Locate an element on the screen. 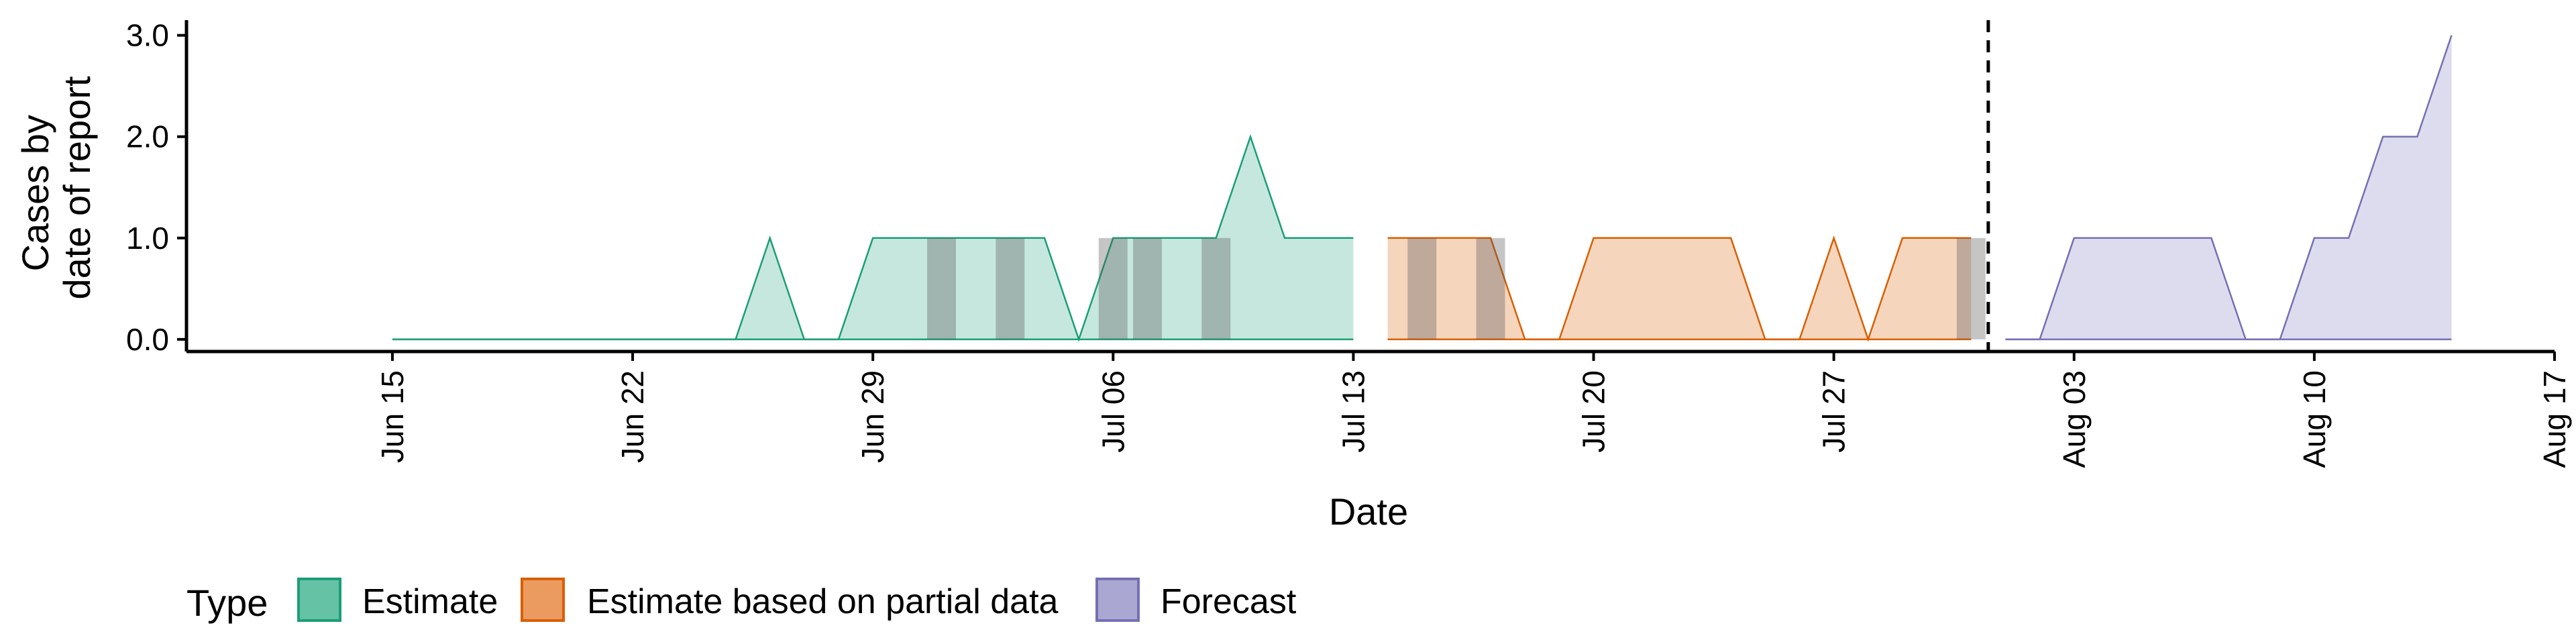 Image resolution: width=2576 pixels, height=644 pixels. x-axis-title: Date is located at coordinates (1368, 511).